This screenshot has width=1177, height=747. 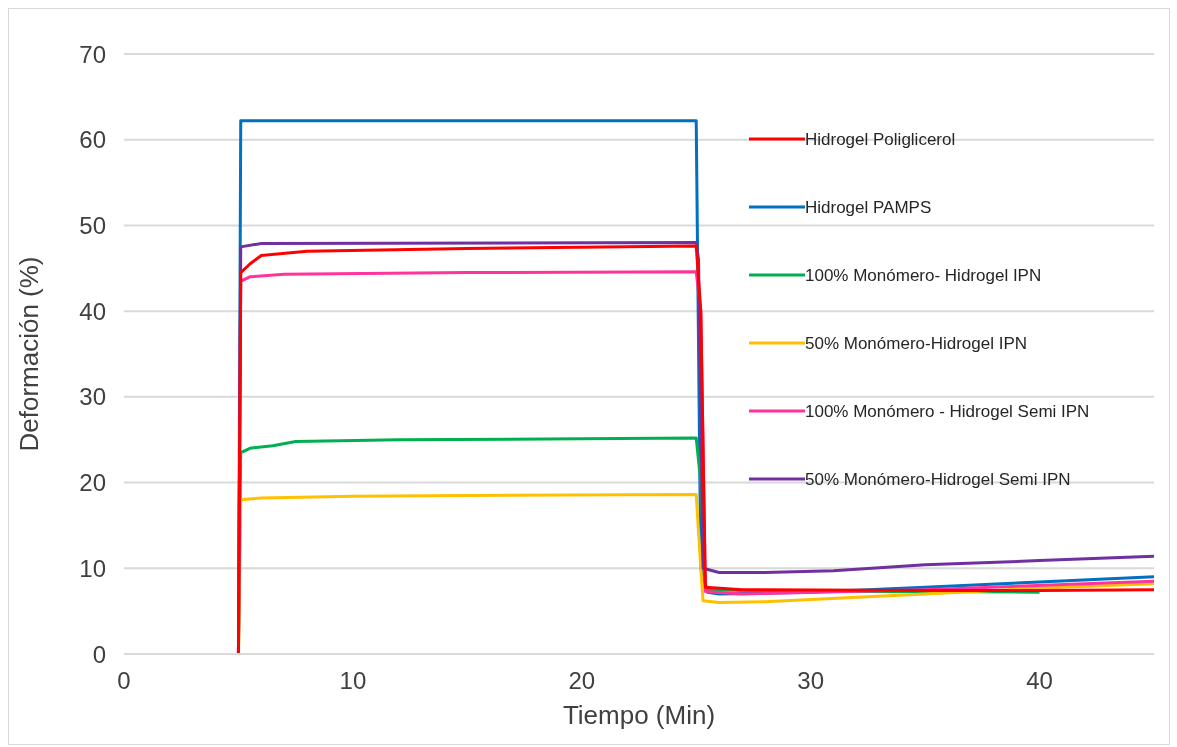 What do you see at coordinates (811, 681) in the screenshot?
I see `x-tick-label: 30` at bounding box center [811, 681].